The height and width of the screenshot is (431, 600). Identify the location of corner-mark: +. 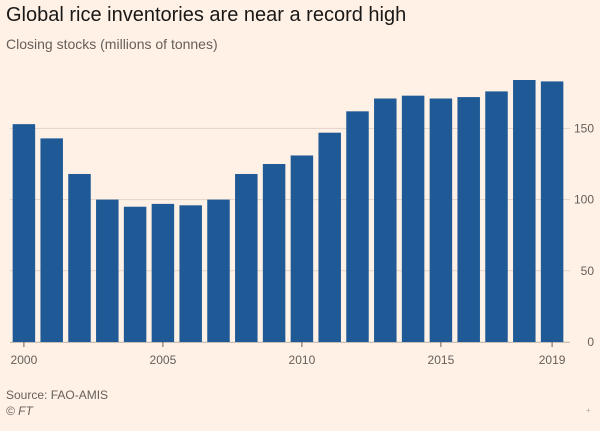
(588, 410).